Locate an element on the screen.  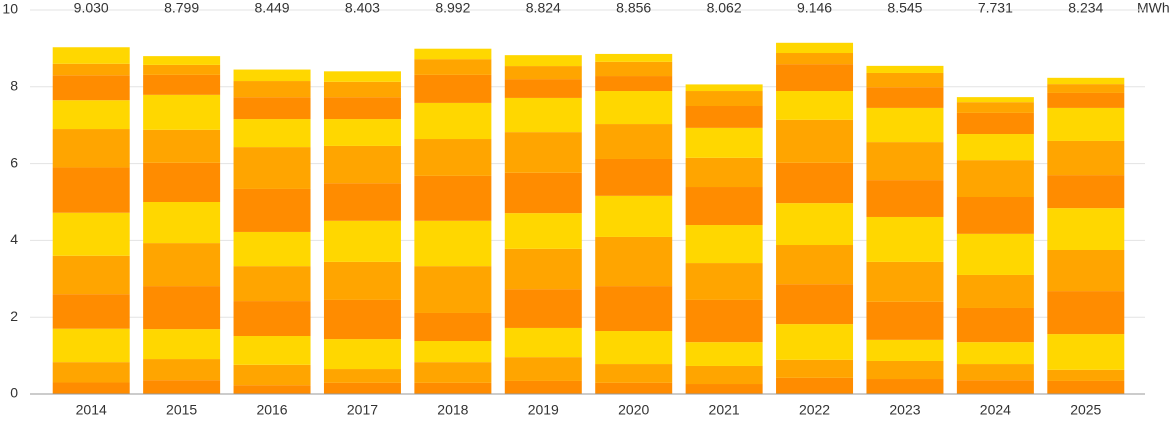
y-axis-unit: MWh is located at coordinates (1153, 8).